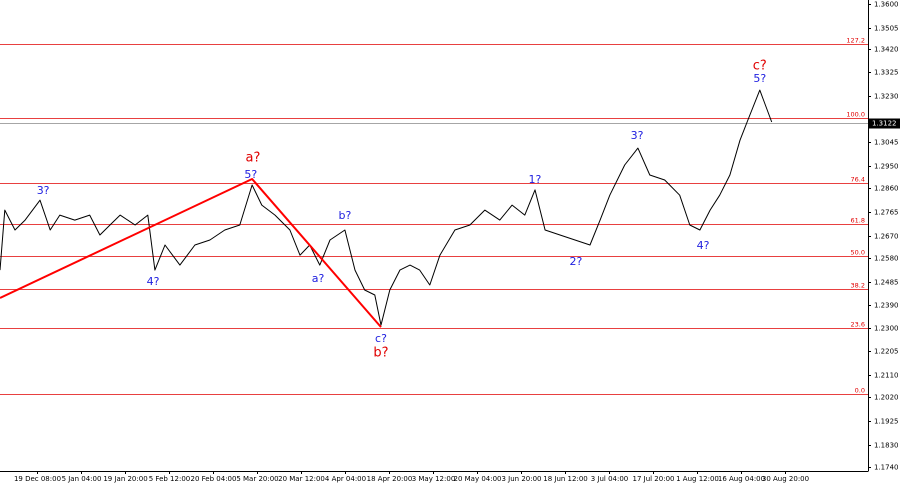 The height and width of the screenshot is (485, 900). I want to click on x-tick-label: 16 Aug 04:00, so click(741, 479).